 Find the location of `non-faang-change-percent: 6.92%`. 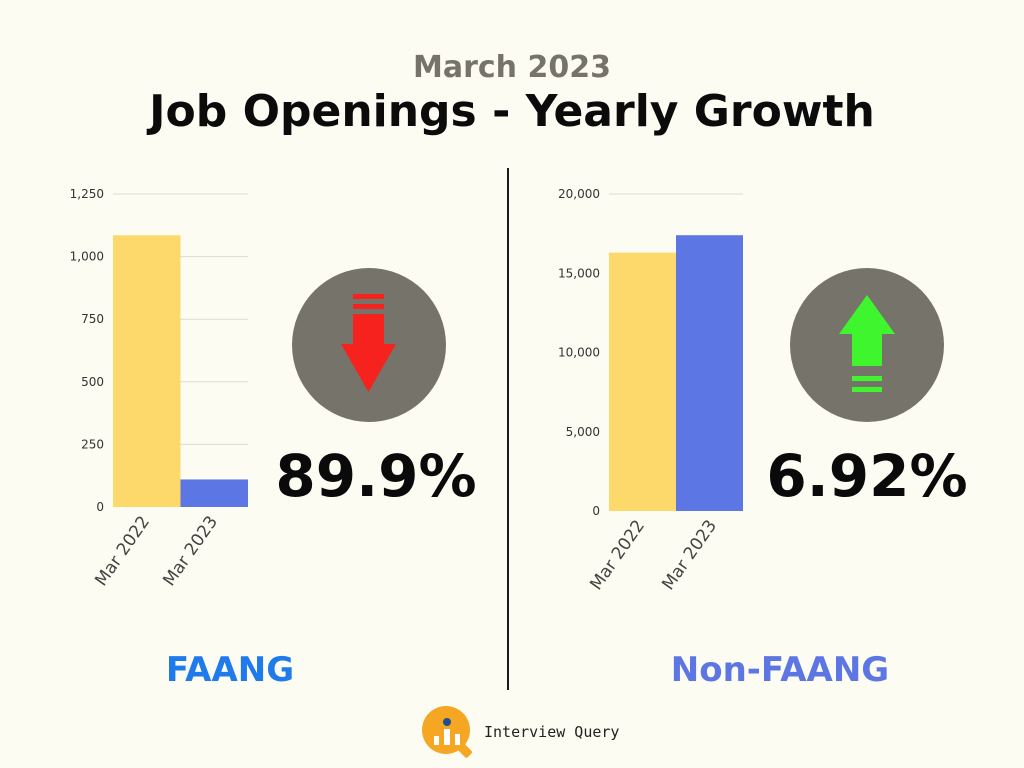

non-faang-change-percent: 6.92% is located at coordinates (867, 476).